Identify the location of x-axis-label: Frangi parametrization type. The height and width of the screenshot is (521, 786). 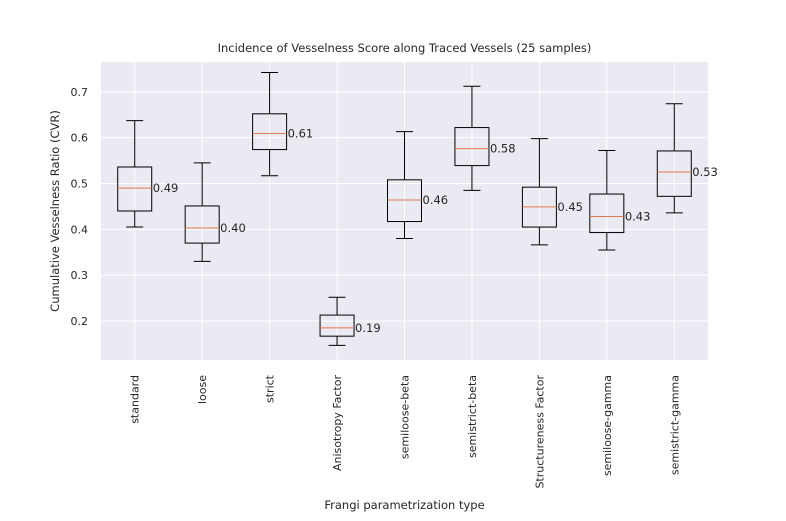
(404, 505).